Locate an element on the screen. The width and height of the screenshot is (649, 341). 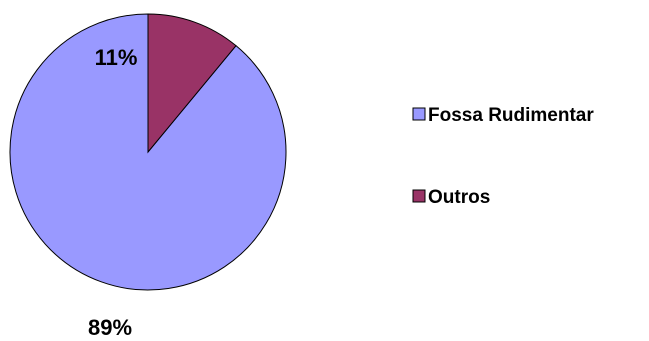
legend-label-fossa-rudimentar: Fossa Rudimentar is located at coordinates (511, 115).